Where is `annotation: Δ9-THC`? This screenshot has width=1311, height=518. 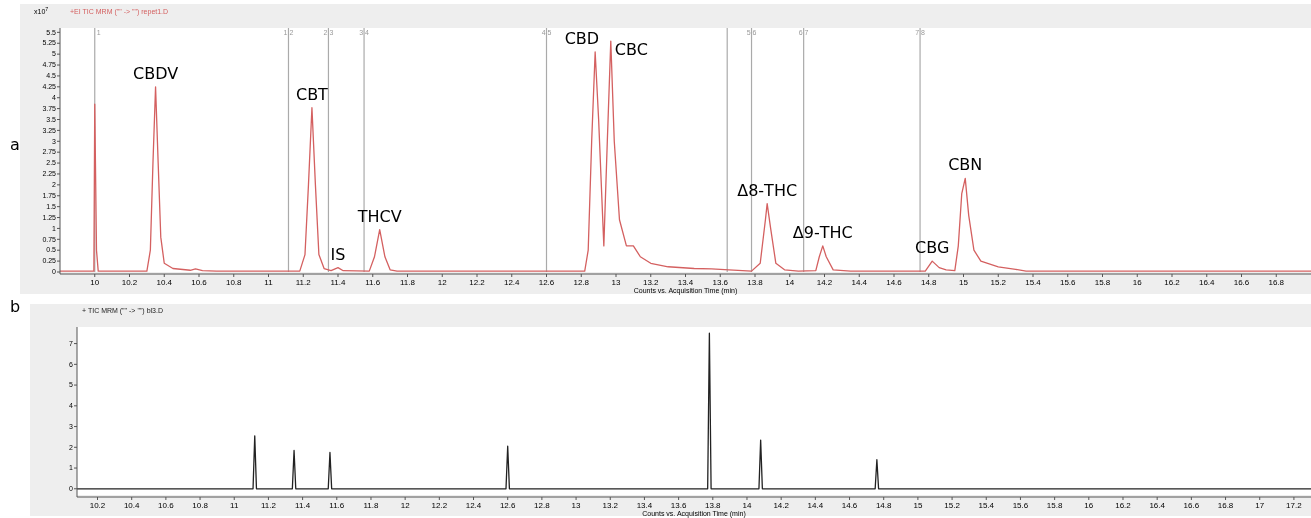 annotation: Δ9-THC is located at coordinates (822, 232).